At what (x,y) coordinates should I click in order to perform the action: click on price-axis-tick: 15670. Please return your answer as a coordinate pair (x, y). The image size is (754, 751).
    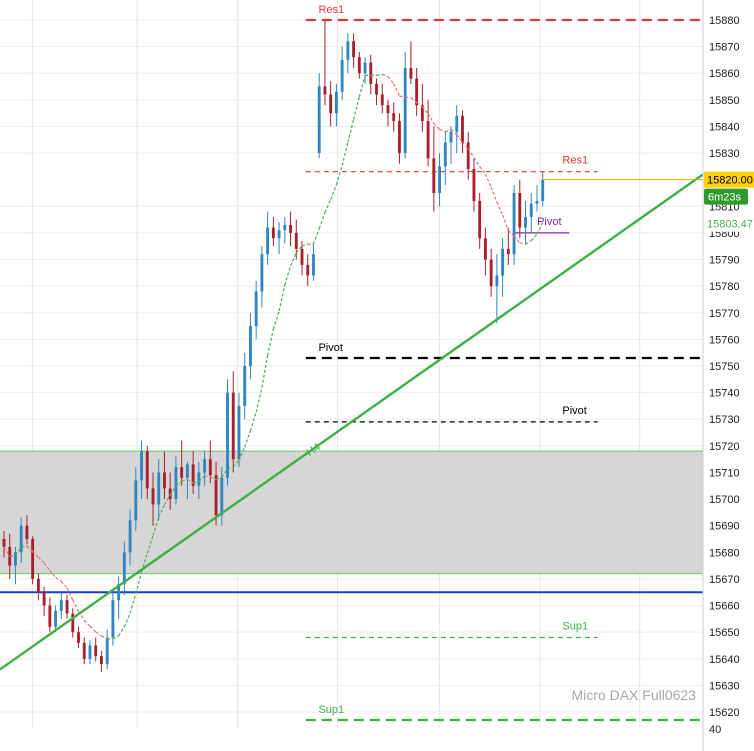
    Looking at the image, I should click on (724, 580).